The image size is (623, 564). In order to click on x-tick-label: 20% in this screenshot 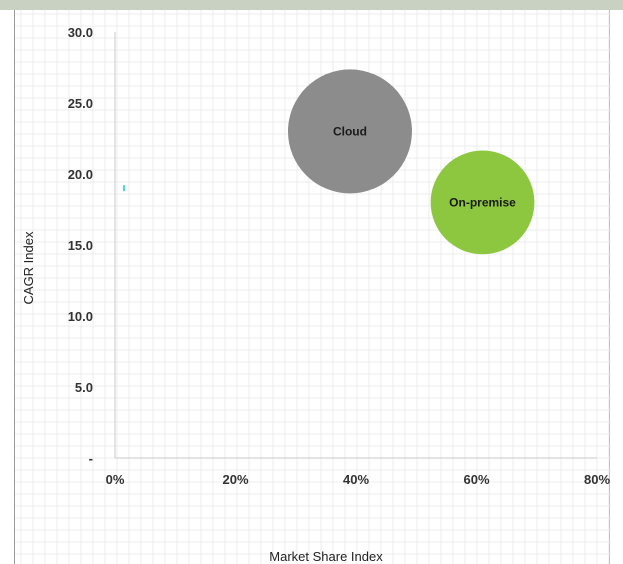, I will do `click(235, 479)`.